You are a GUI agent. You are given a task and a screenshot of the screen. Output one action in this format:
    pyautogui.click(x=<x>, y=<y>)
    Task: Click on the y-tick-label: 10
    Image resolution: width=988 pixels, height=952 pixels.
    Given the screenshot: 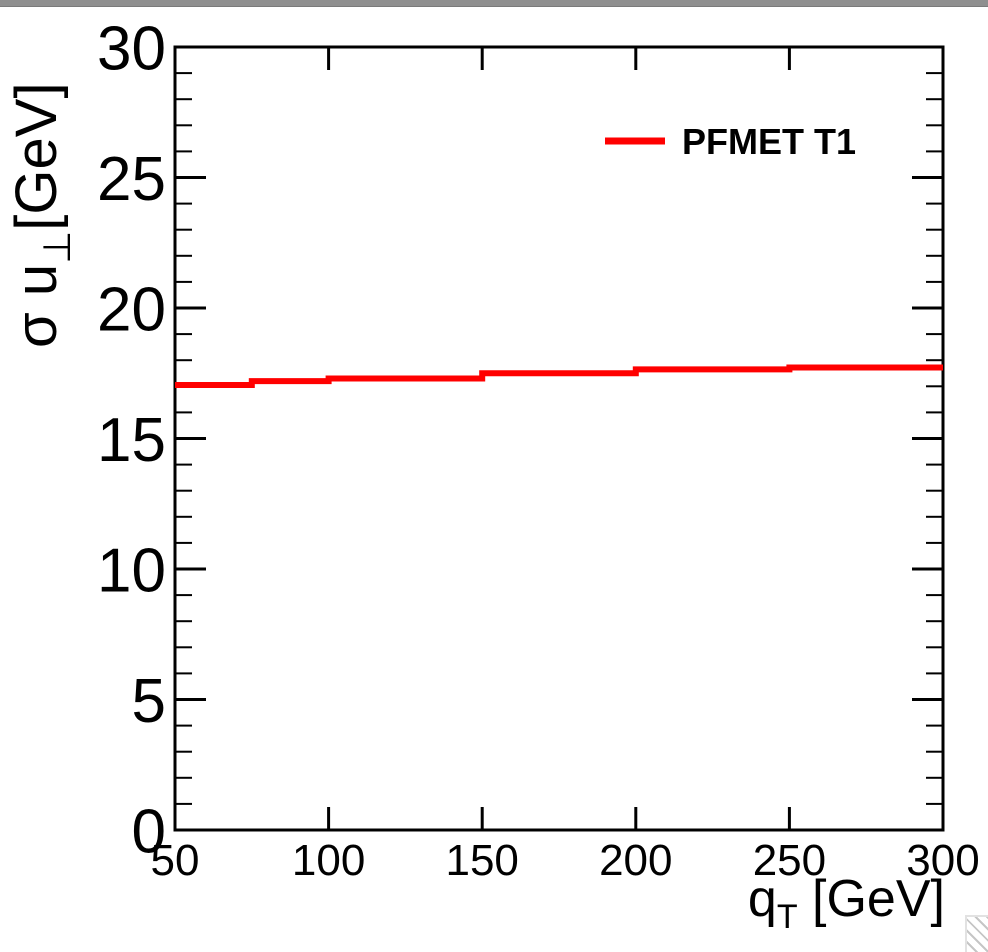 What is the action you would take?
    pyautogui.click(x=131, y=570)
    